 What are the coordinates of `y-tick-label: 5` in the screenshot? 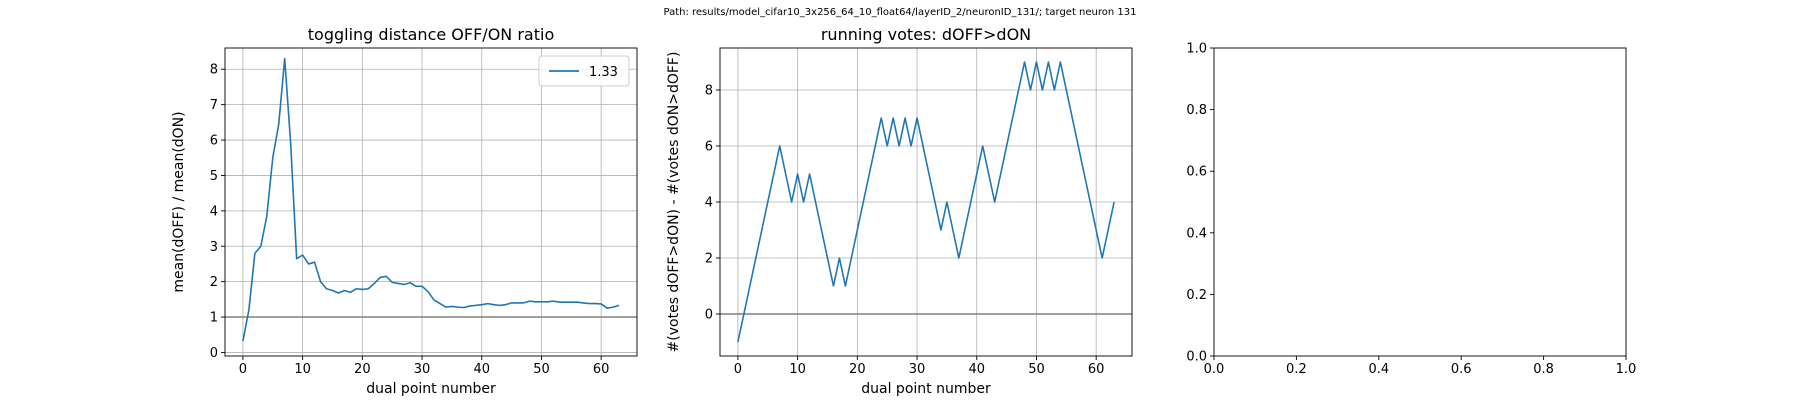 It's located at (214, 176).